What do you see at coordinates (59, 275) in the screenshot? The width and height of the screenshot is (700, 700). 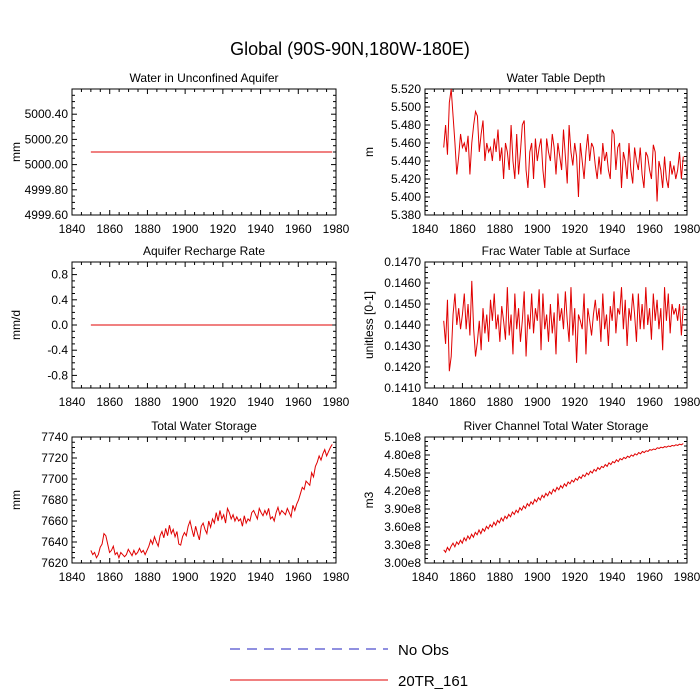 I see `y-tick-label: 0.8` at bounding box center [59, 275].